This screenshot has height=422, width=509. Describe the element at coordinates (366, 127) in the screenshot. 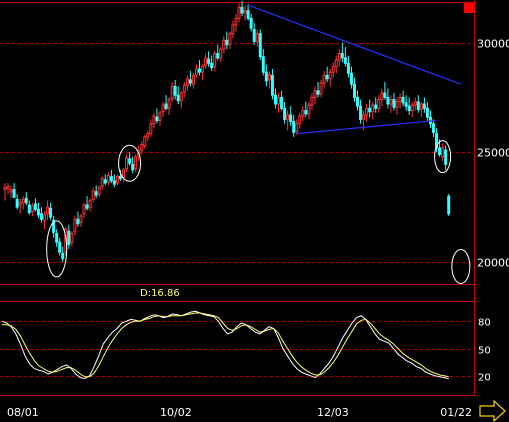

I see `trendline` at that location.